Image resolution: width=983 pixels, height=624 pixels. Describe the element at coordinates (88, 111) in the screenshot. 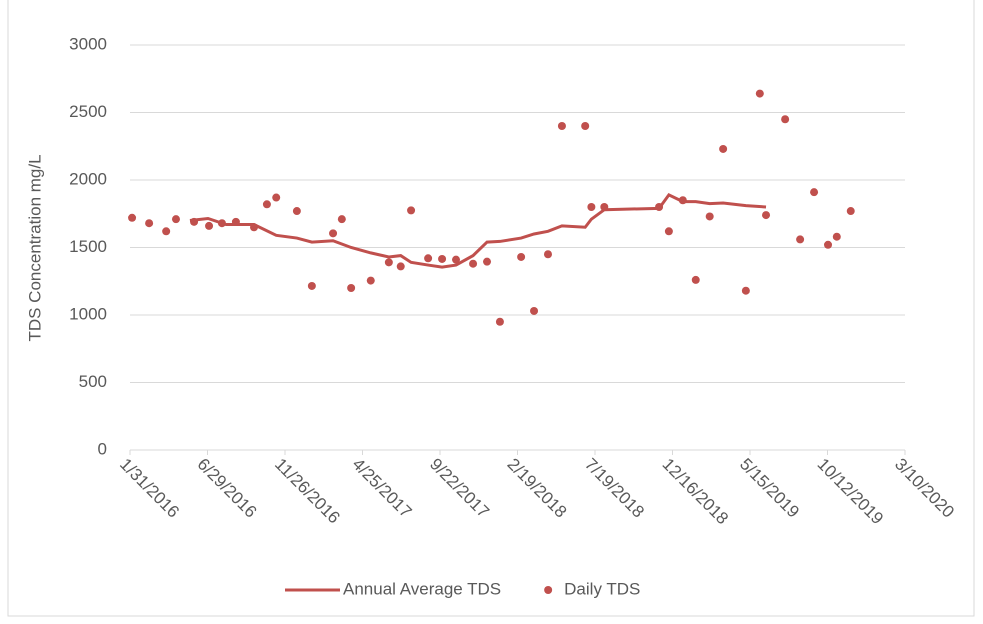

I see `y-tick-label: 2500` at that location.